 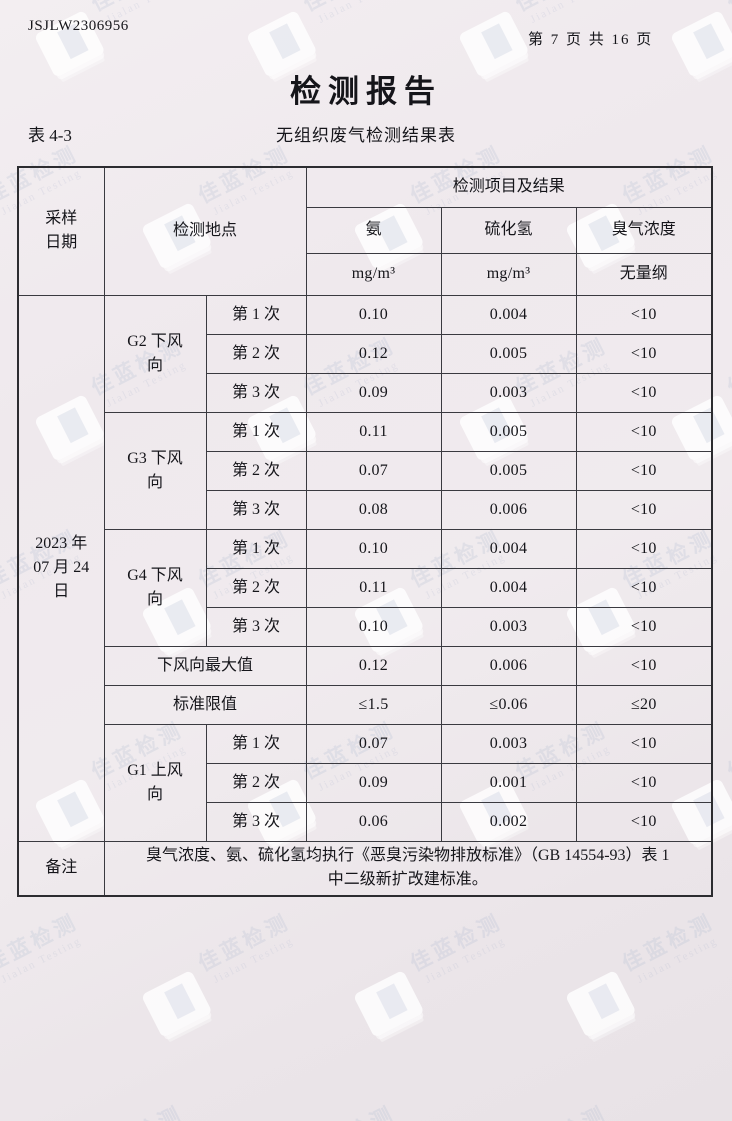 What do you see at coordinates (373, 821) in the screenshot?
I see `value-cell: 0.06` at bounding box center [373, 821].